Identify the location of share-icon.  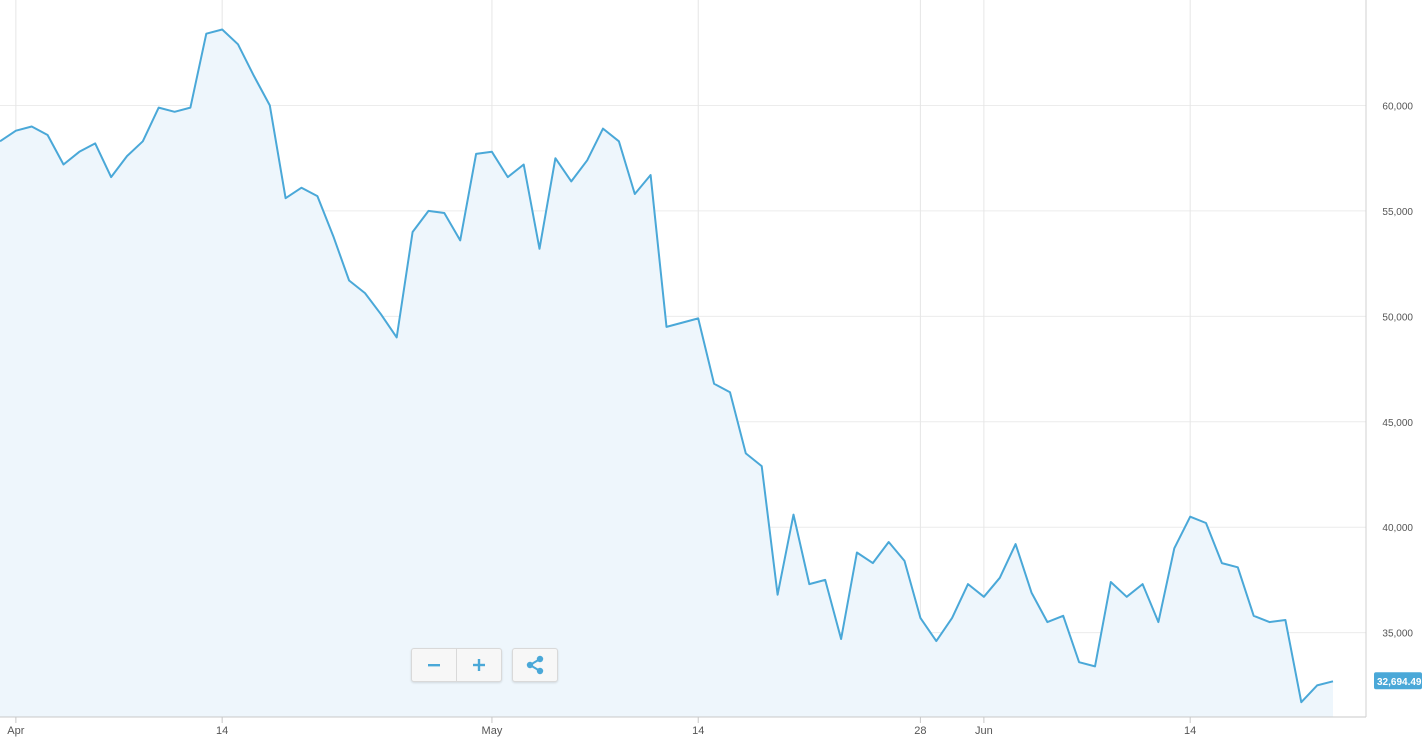
(535, 665).